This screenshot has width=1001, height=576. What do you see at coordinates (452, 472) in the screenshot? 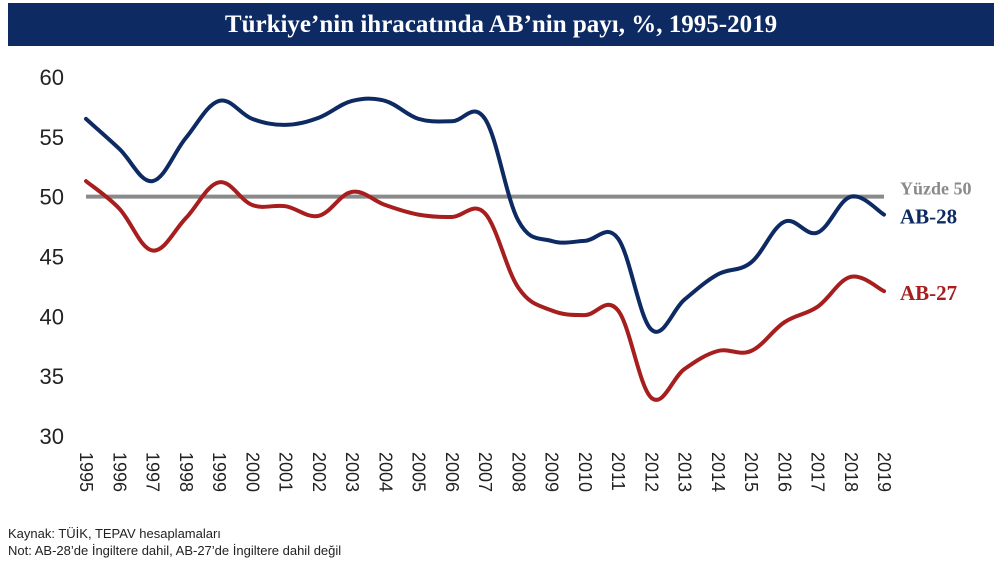
I see `x-tick-label: 2006` at bounding box center [452, 472].